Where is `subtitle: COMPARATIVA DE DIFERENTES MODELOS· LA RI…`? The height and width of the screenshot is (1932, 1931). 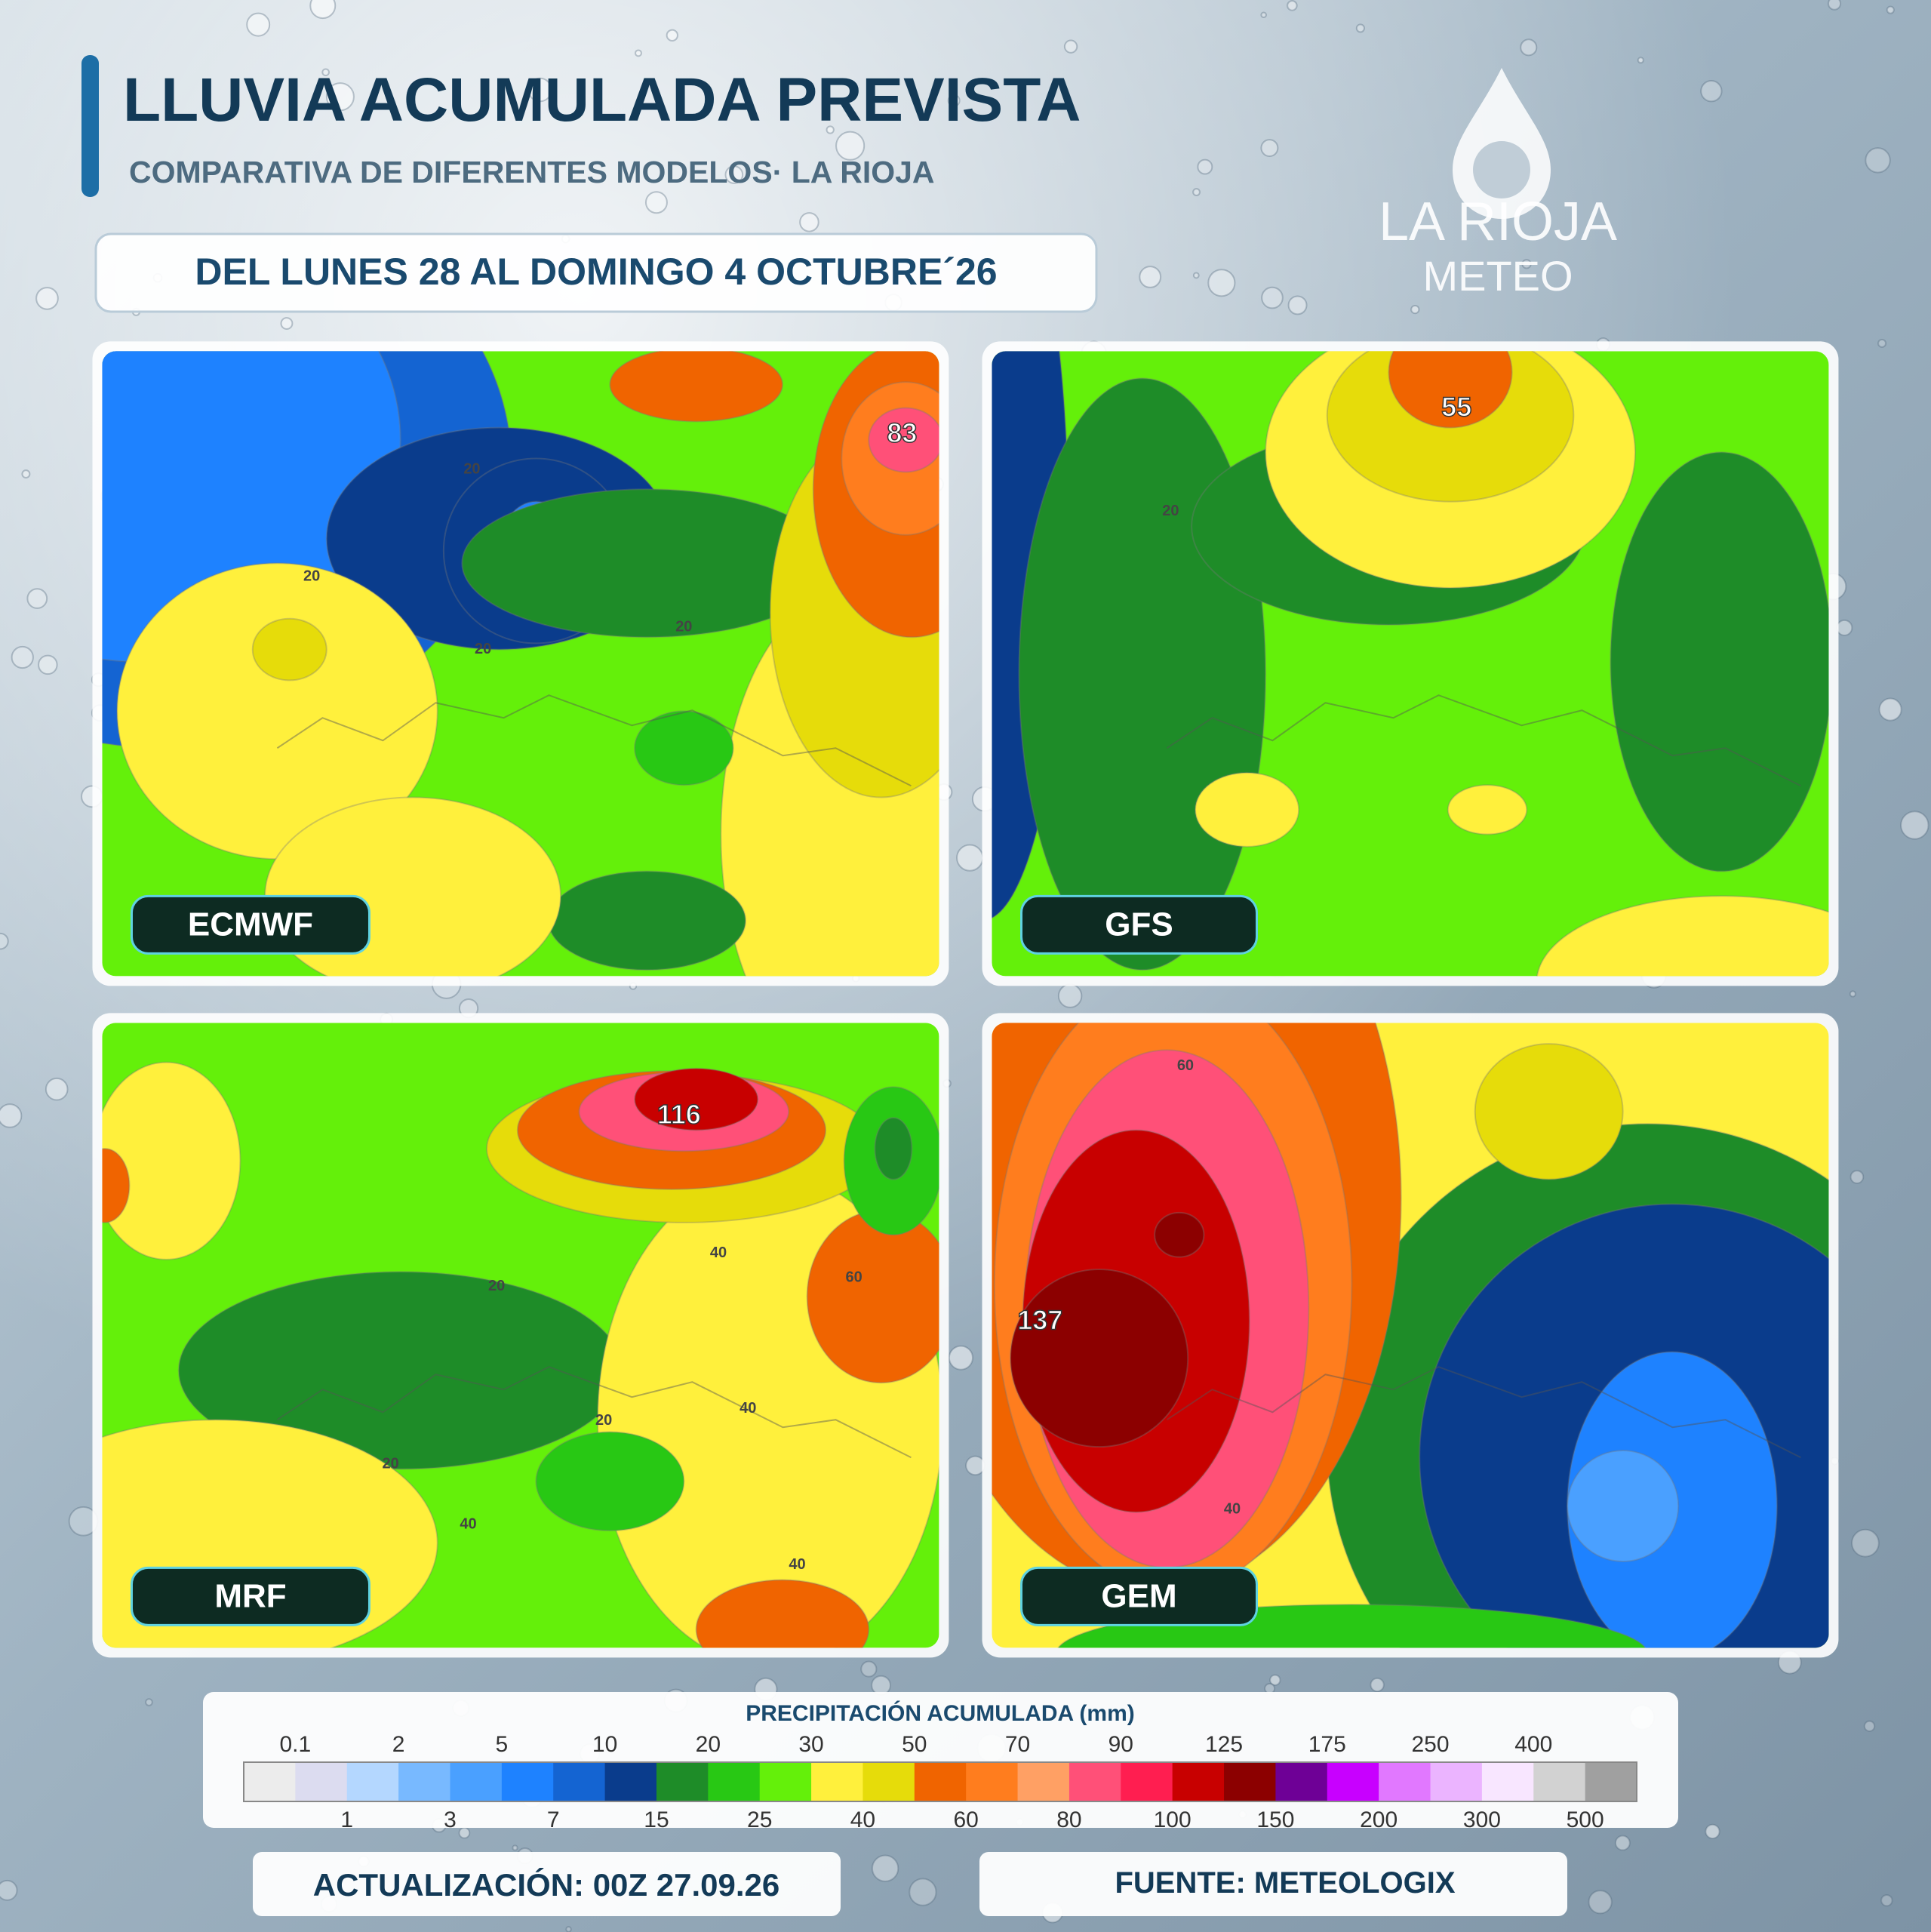 subtitle: COMPARATIVA DE DIFERENTES MODELOS· LA RI… is located at coordinates (532, 172).